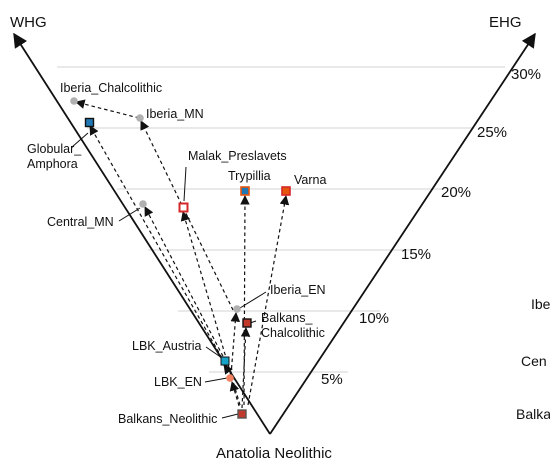  What do you see at coordinates (52, 164) in the screenshot?
I see `label-globular-amphora-line2: Amphora` at bounding box center [52, 164].